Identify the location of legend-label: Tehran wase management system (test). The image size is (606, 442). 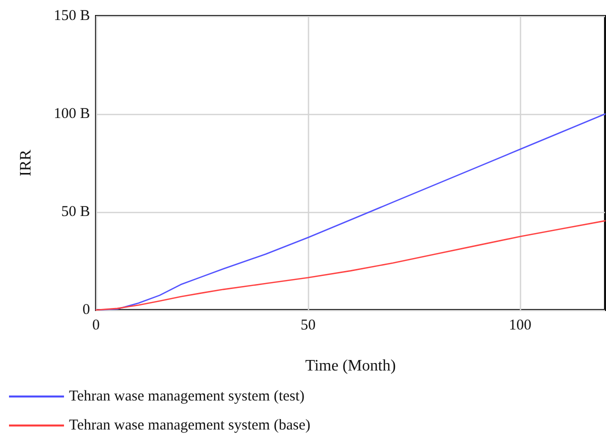
(187, 396).